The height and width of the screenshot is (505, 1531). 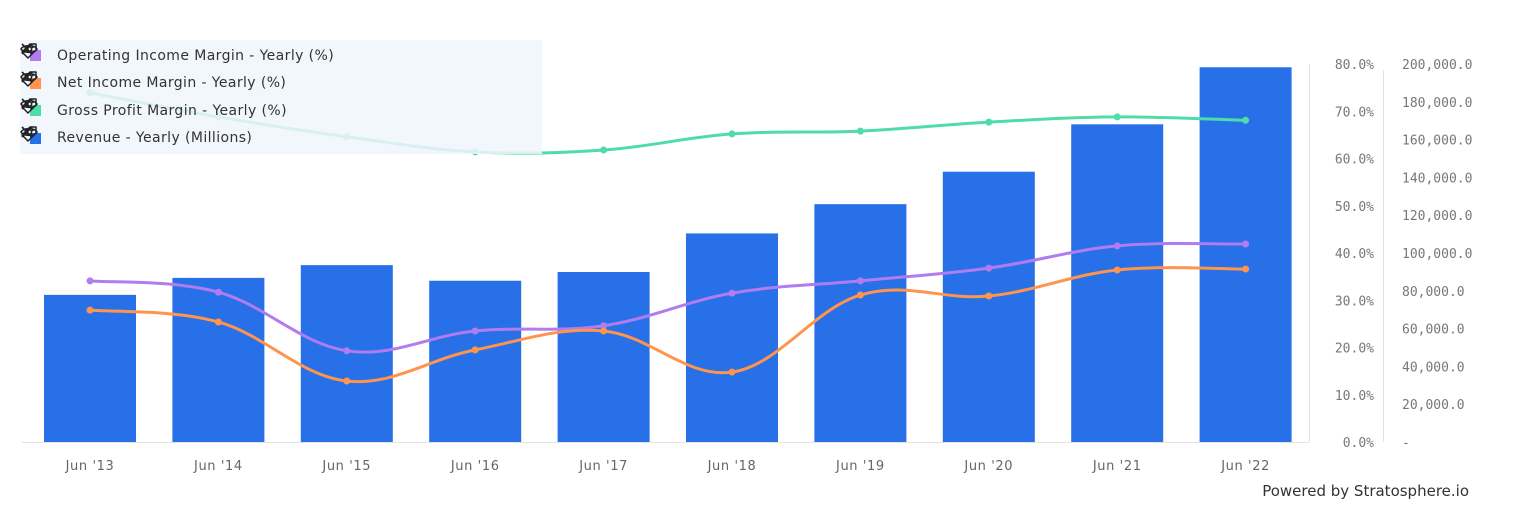 I want to click on right-axis-tick-label: 40,000.0, so click(x=1433, y=367).